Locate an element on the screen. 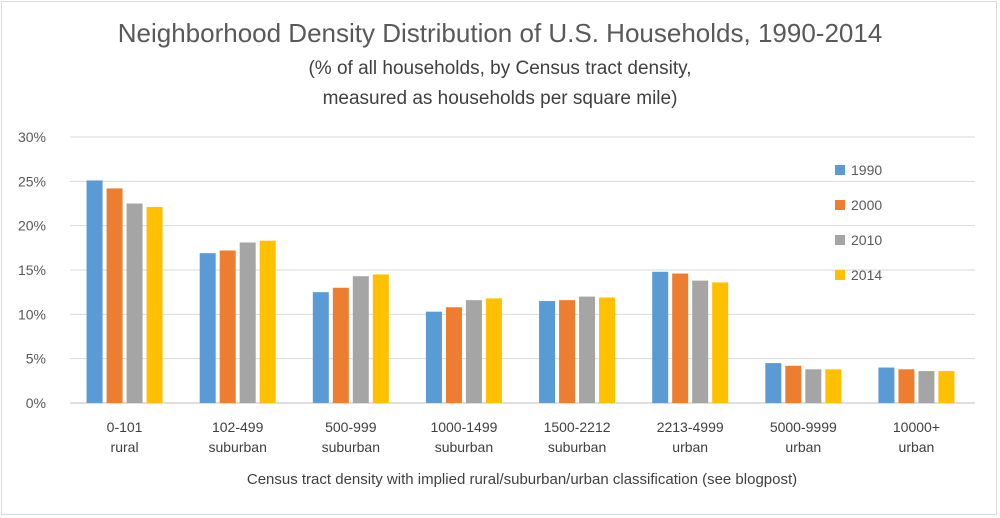 Image resolution: width=1000 pixels, height=518 pixels. y-axis-ticks: 0% 5% 10% 15% 20% 25% 30% is located at coordinates (32, 270).